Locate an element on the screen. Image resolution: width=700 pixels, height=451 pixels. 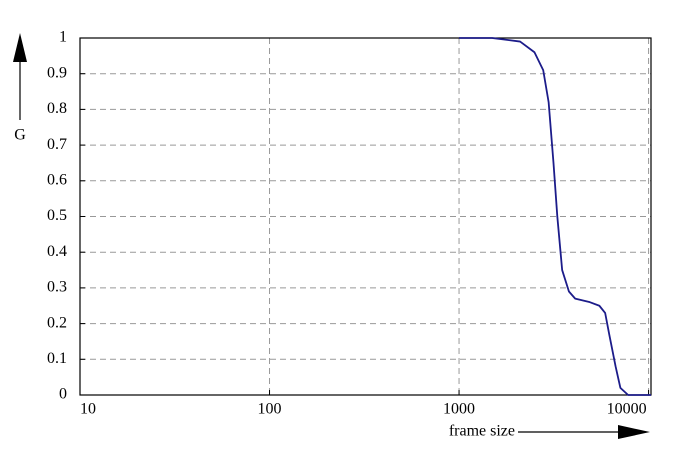
x-tick-label: 10000 is located at coordinates (627, 409).